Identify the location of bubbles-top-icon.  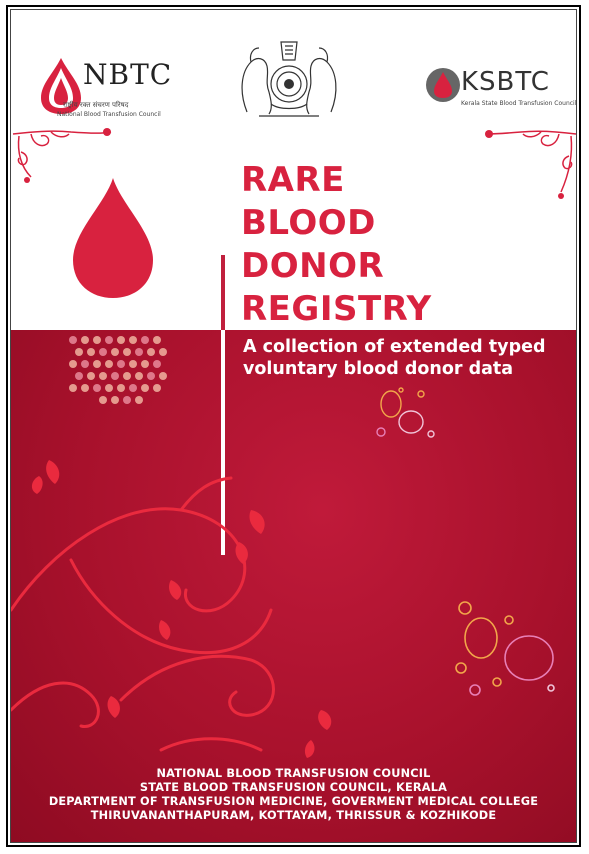
(405, 412).